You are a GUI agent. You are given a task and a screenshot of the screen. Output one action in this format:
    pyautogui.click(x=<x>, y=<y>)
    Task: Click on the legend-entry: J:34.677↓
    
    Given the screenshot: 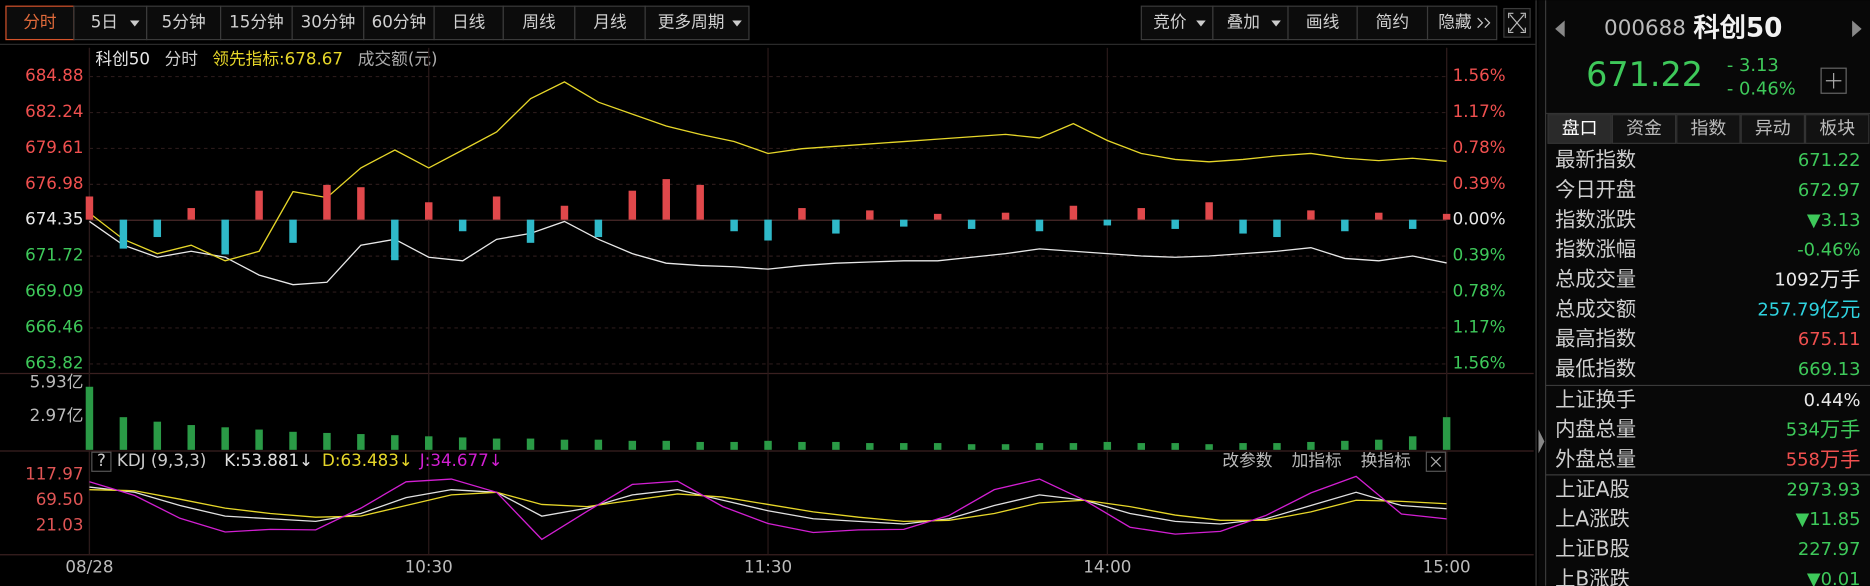 What is the action you would take?
    pyautogui.click(x=461, y=460)
    